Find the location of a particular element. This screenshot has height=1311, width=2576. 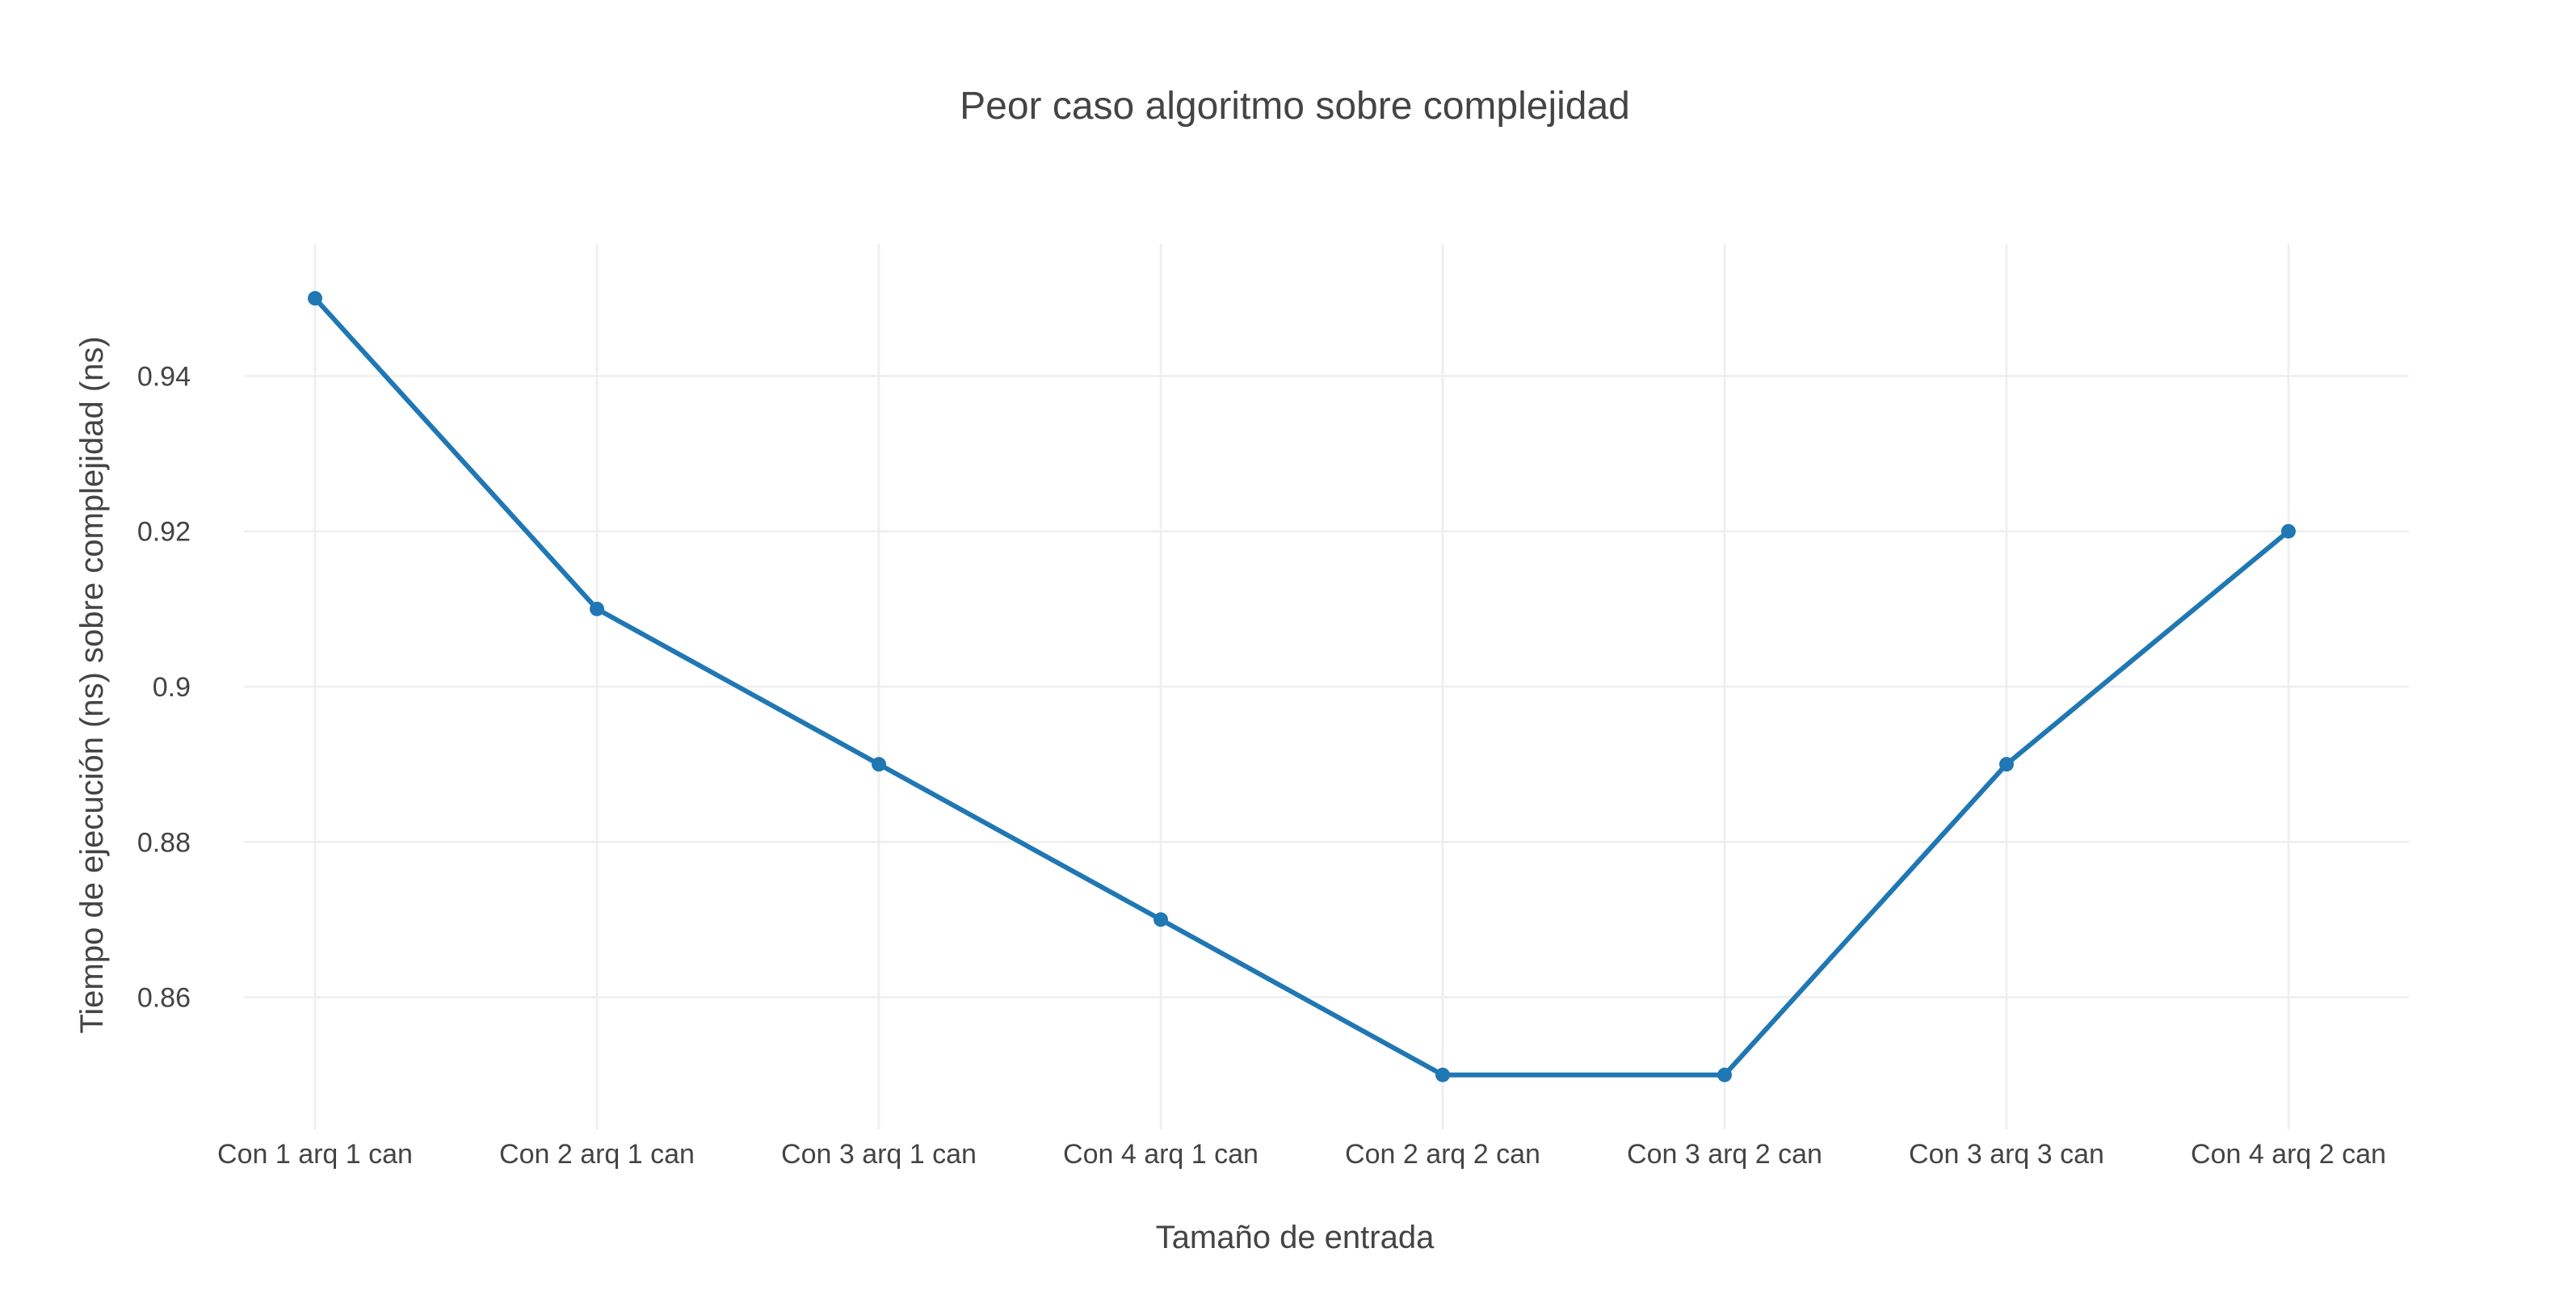

y-tick-label: 0.86 is located at coordinates (164, 998).